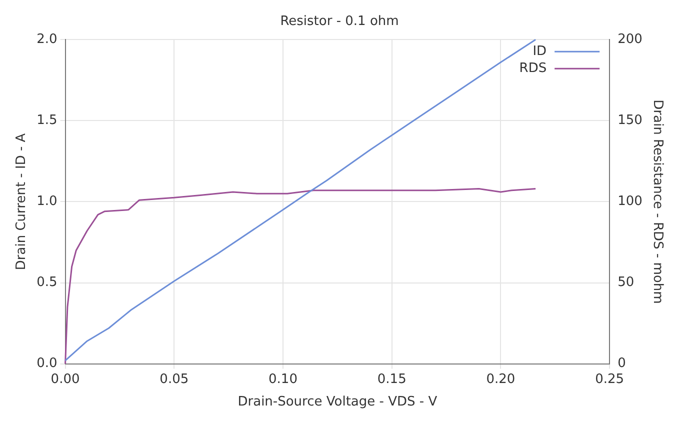  I want to click on x-tick-label: 0.00, so click(65, 379).